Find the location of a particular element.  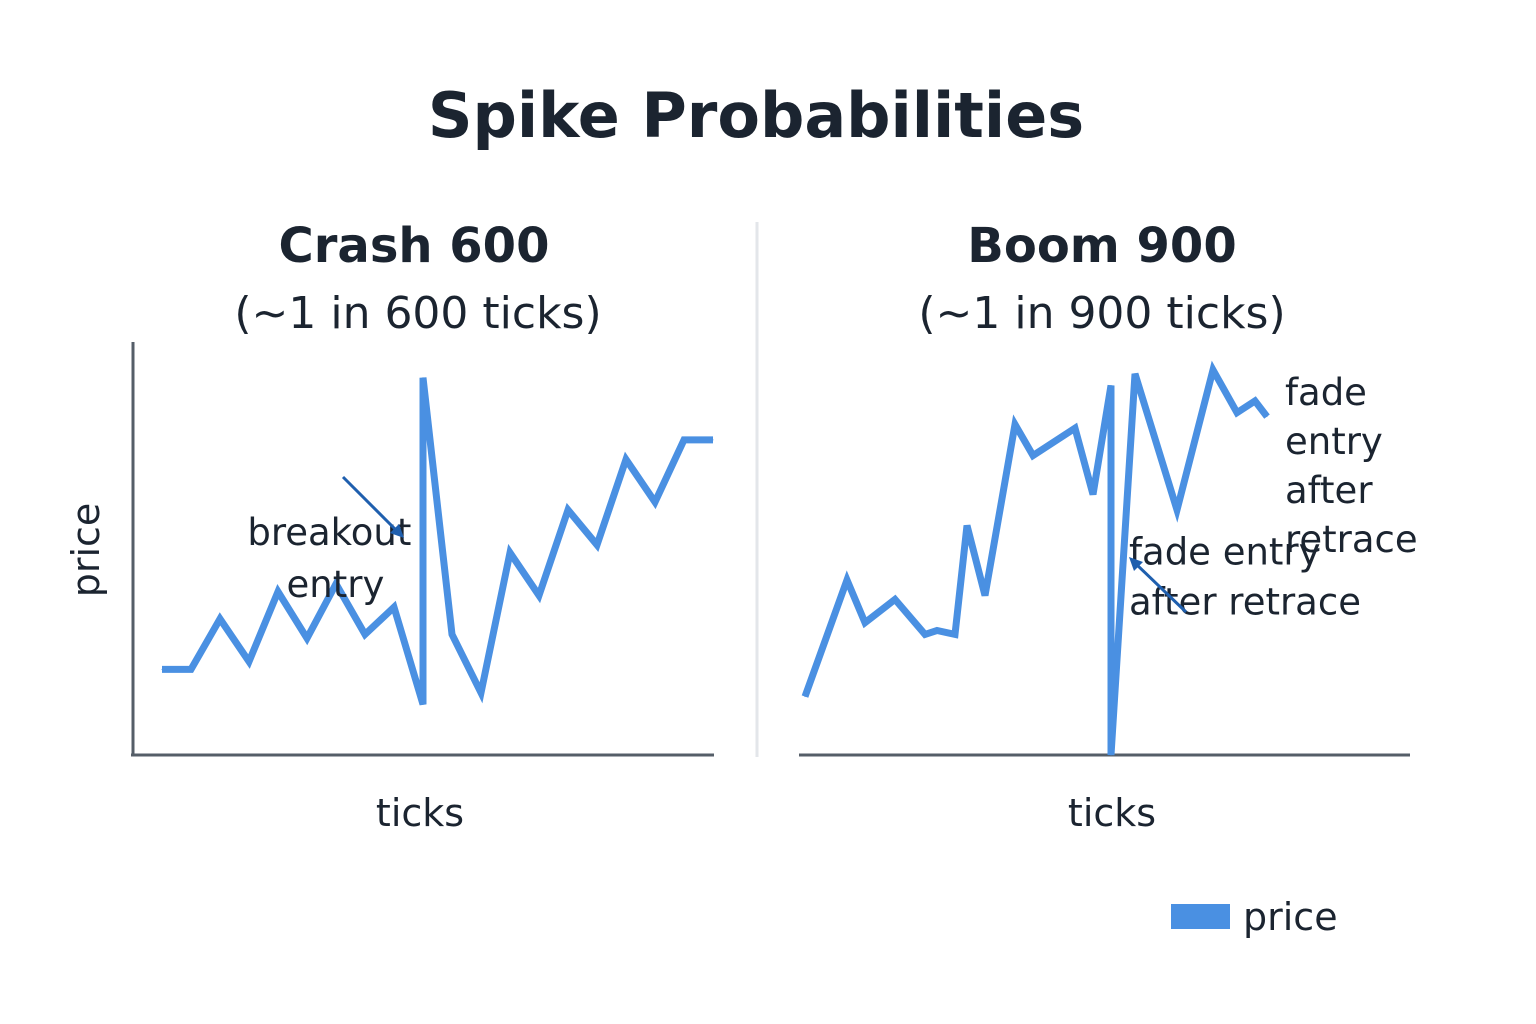

price-line-crash is located at coordinates (437, 541).